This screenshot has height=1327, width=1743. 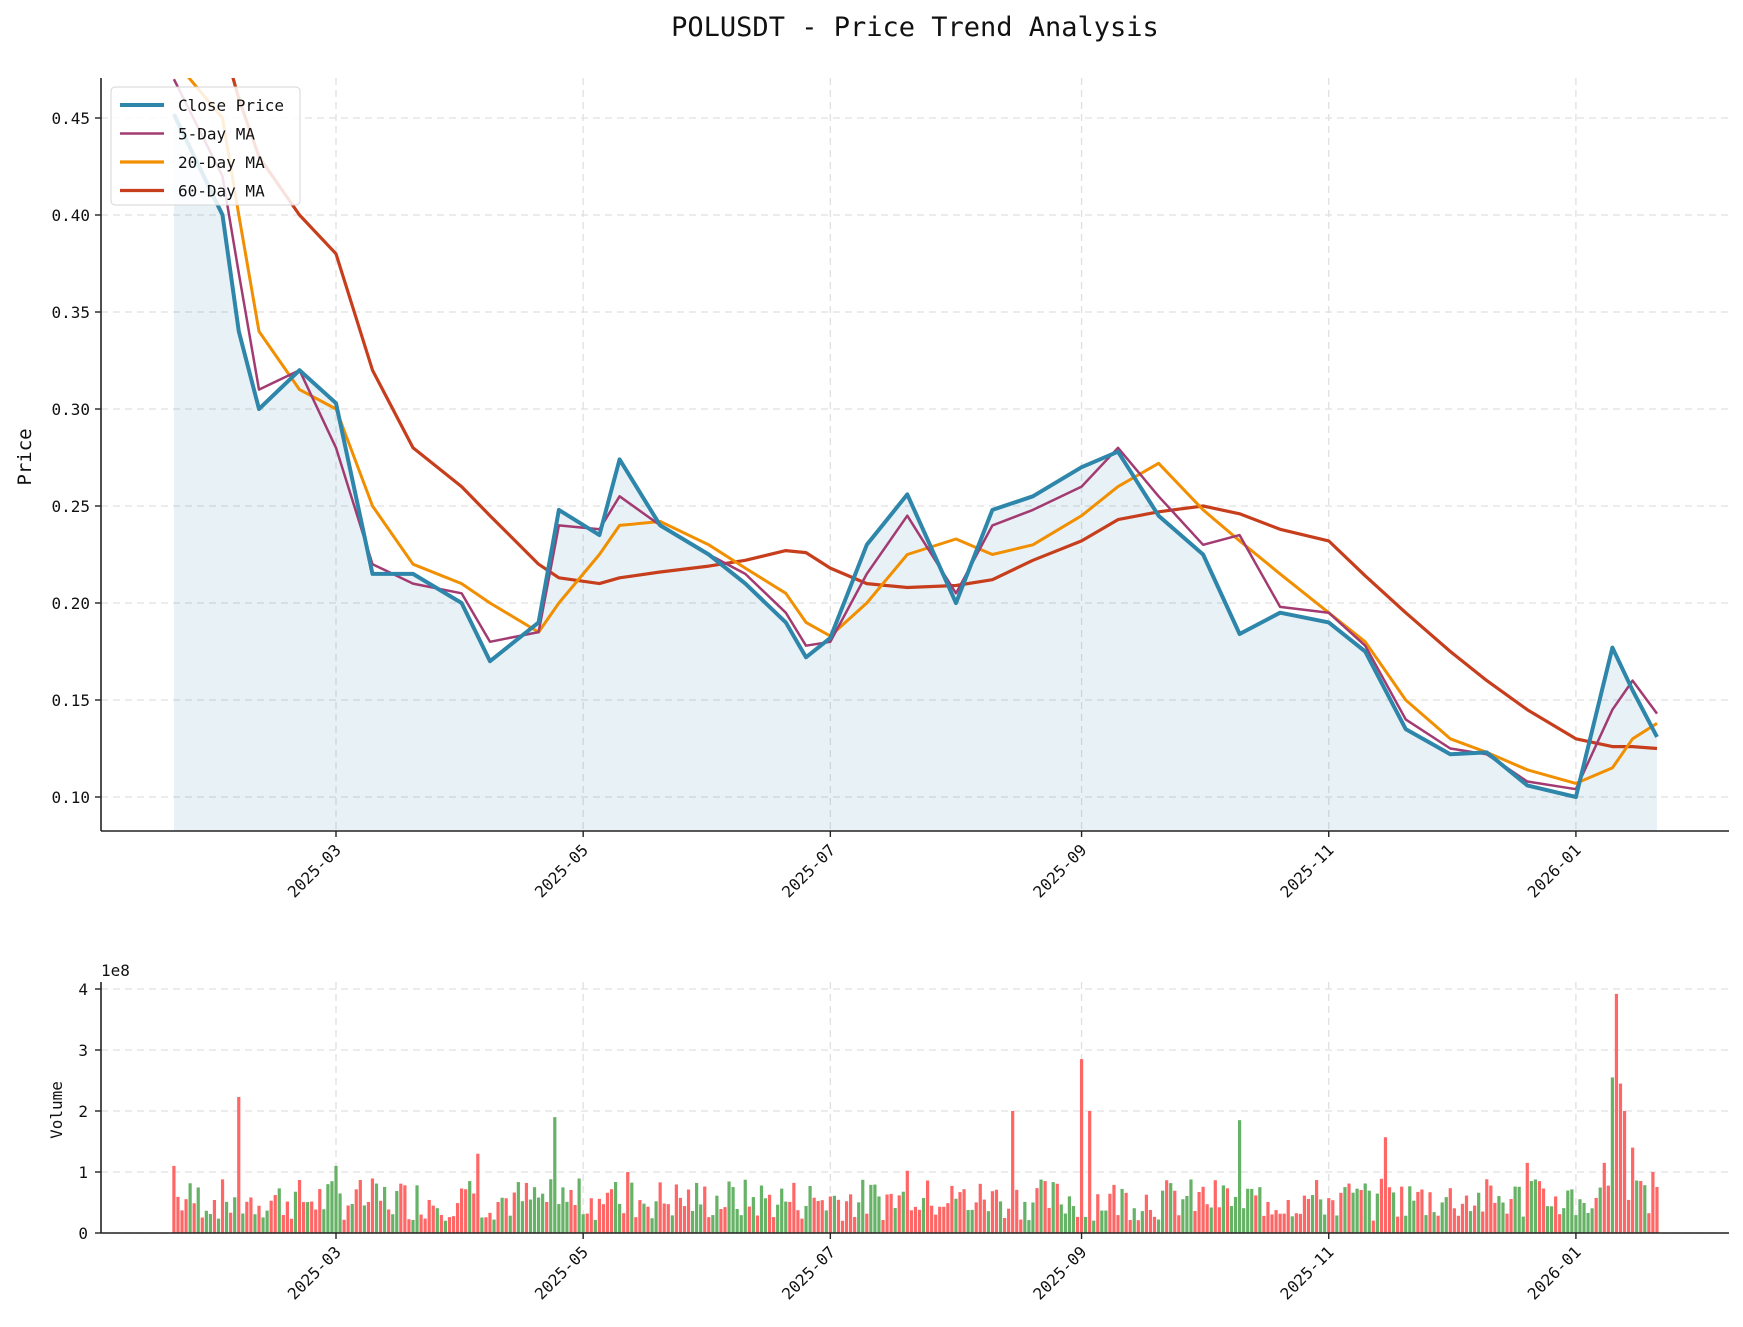 What do you see at coordinates (231, 105) in the screenshot?
I see `legend-label: Close Price` at bounding box center [231, 105].